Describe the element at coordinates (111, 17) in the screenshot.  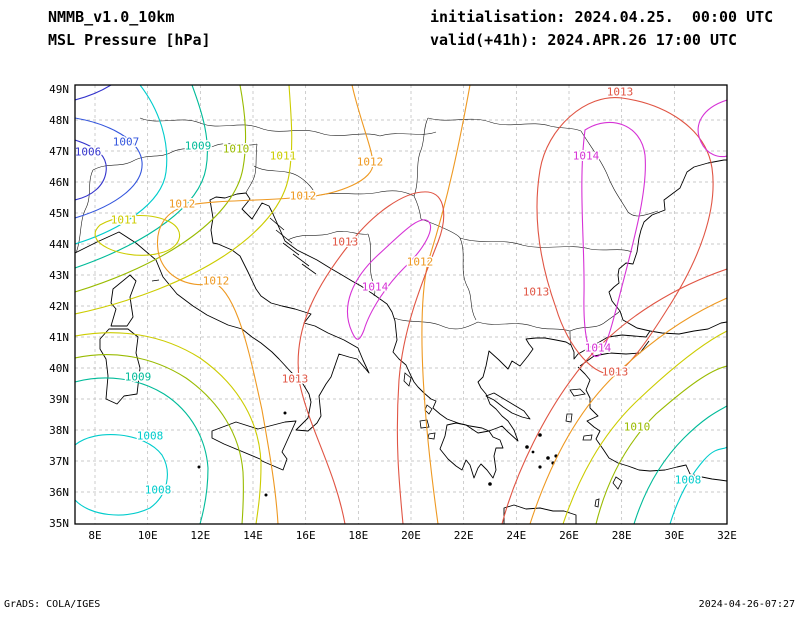
I see `model-title: NMMB_v1.0_10km` at that location.